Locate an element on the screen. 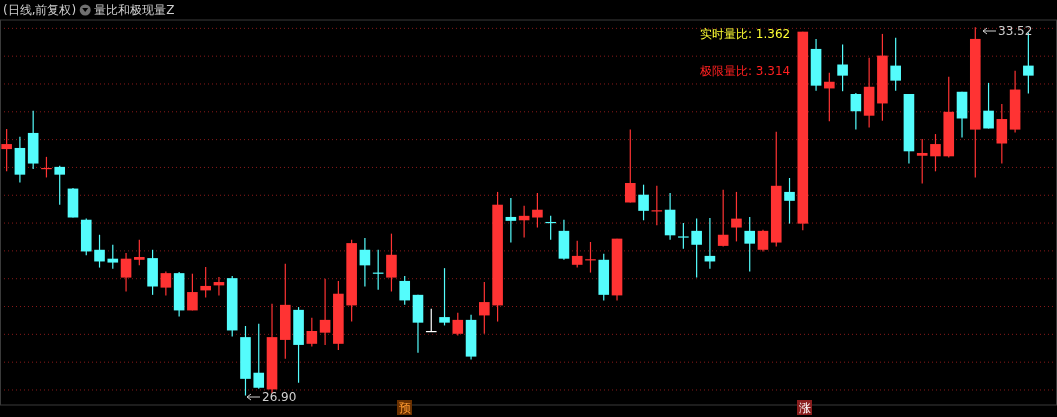  annotation: 33.52 is located at coordinates (1015, 31).